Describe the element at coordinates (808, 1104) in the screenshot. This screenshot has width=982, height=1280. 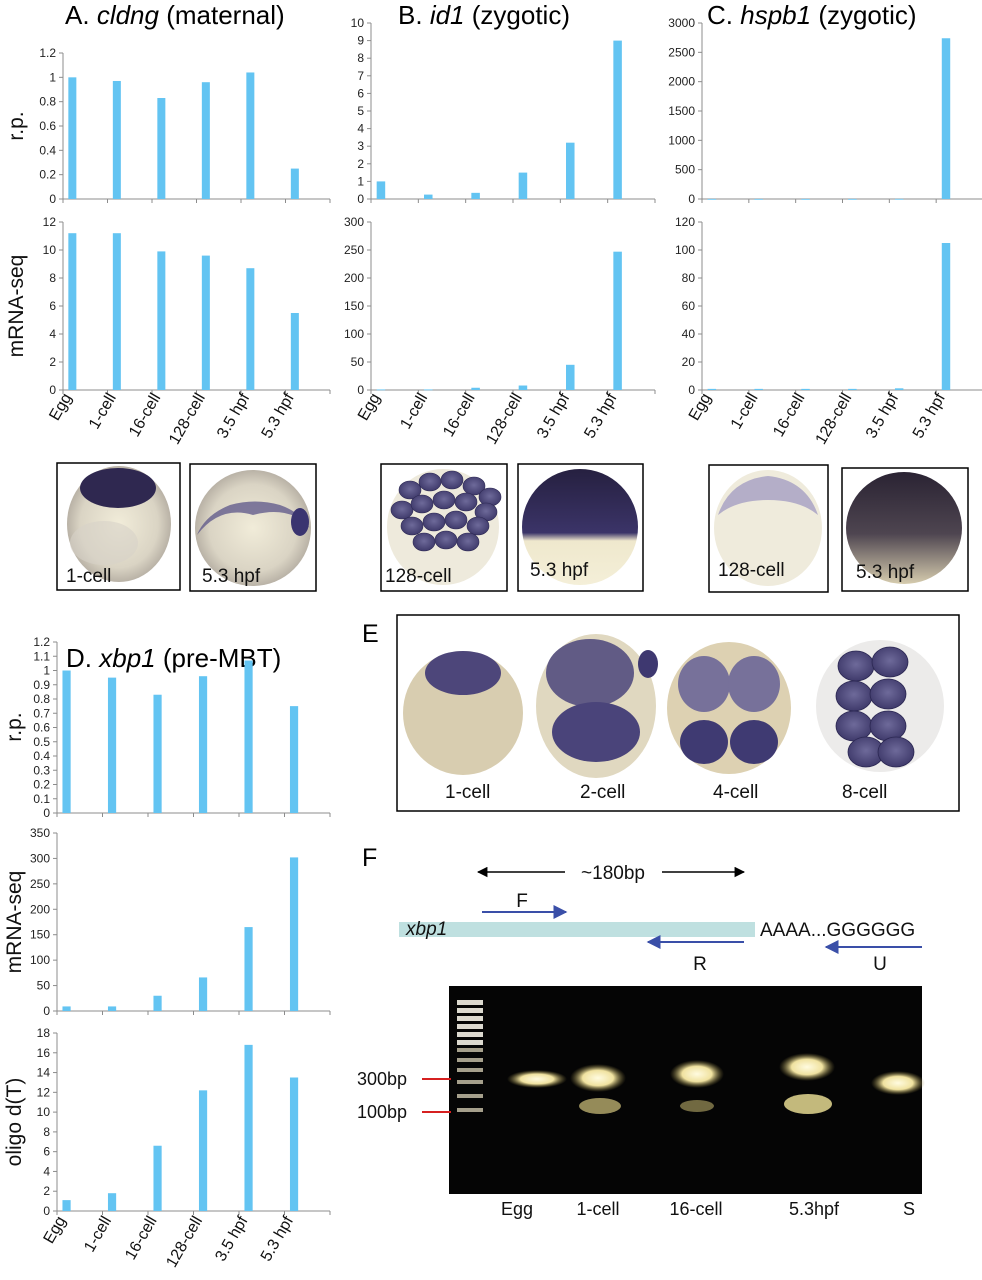
I see `band-5.3hpf-lower` at that location.